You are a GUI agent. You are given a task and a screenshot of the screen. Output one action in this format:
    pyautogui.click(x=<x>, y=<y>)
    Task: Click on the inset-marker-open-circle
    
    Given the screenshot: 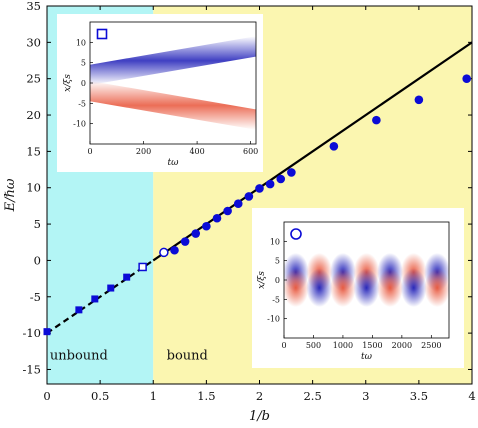 What is the action you would take?
    pyautogui.click(x=296, y=234)
    